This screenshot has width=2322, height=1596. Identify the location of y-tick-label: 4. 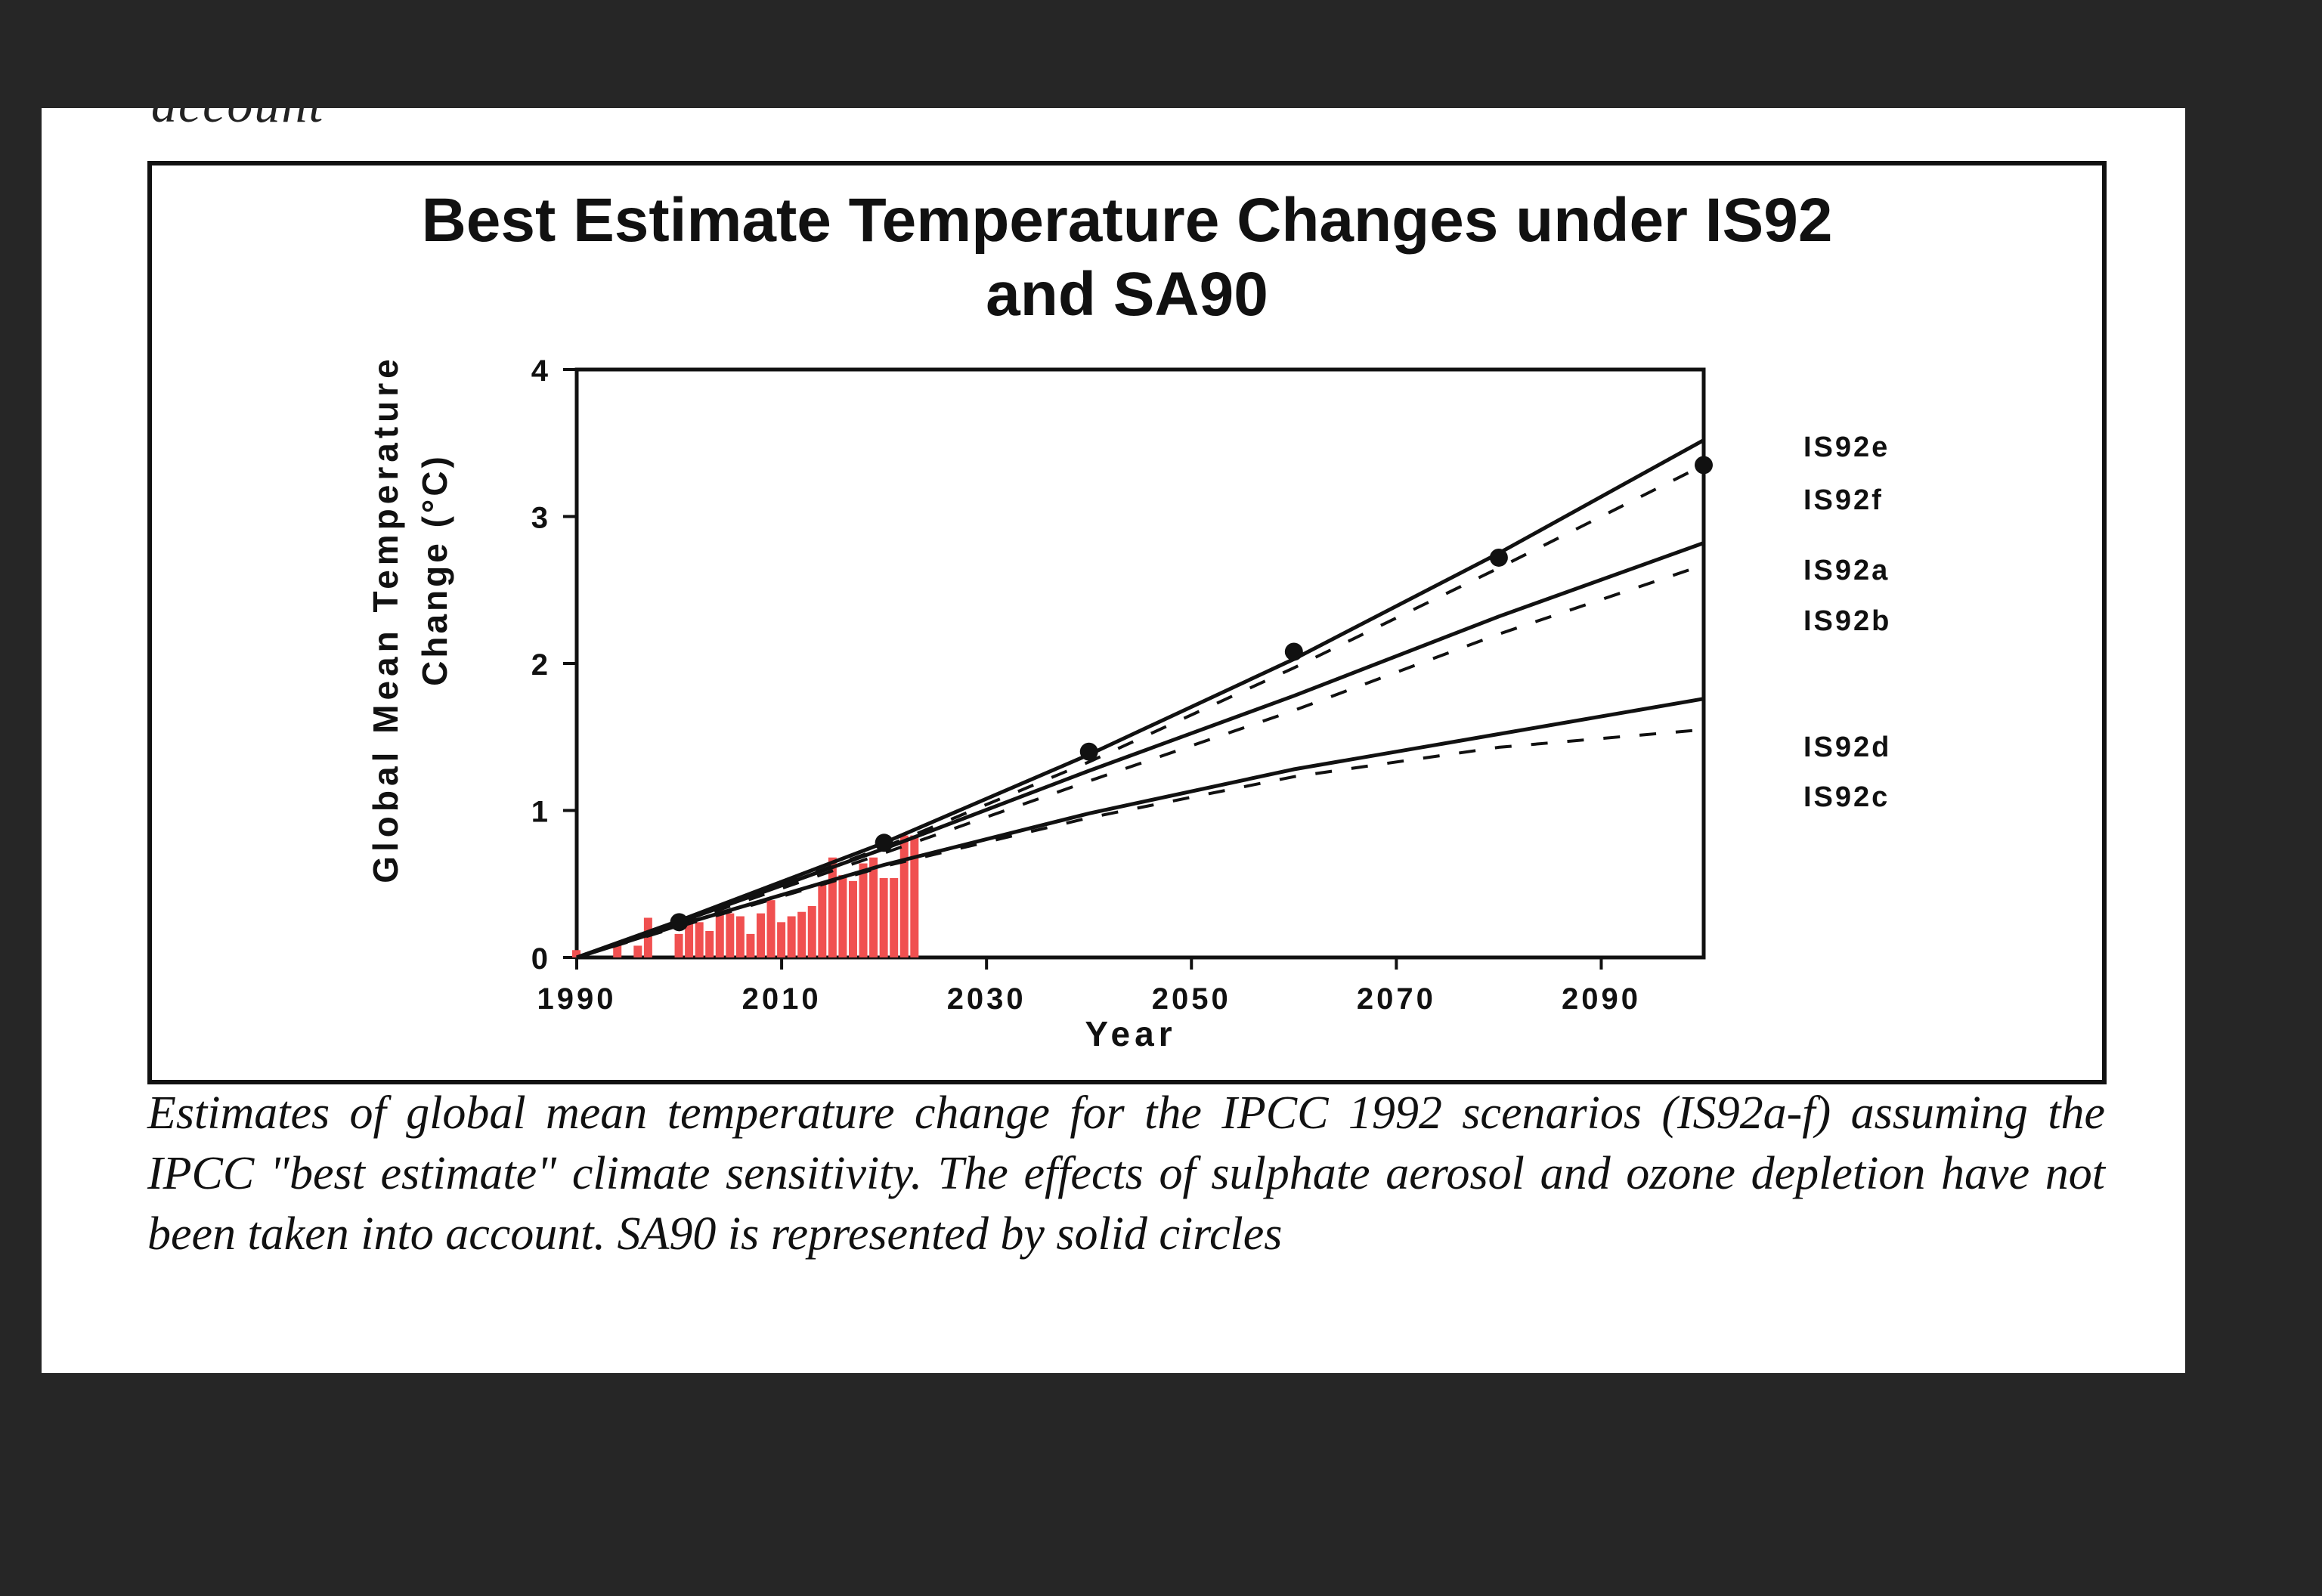
(540, 371).